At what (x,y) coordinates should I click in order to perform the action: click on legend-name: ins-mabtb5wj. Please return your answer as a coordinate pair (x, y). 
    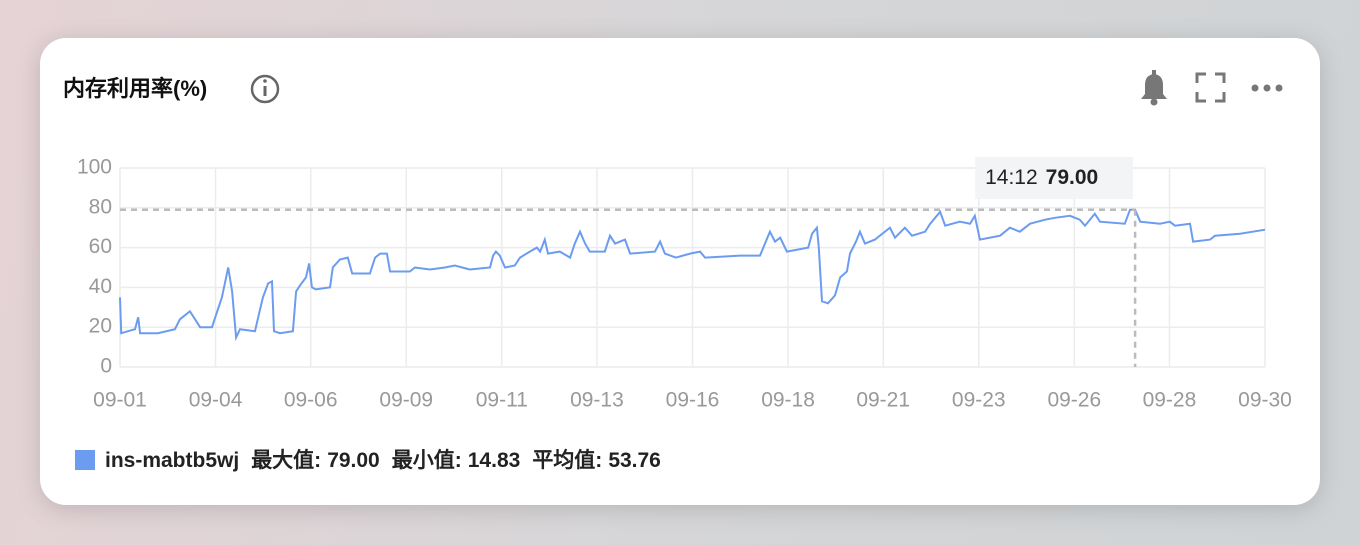
    Looking at the image, I should click on (172, 460).